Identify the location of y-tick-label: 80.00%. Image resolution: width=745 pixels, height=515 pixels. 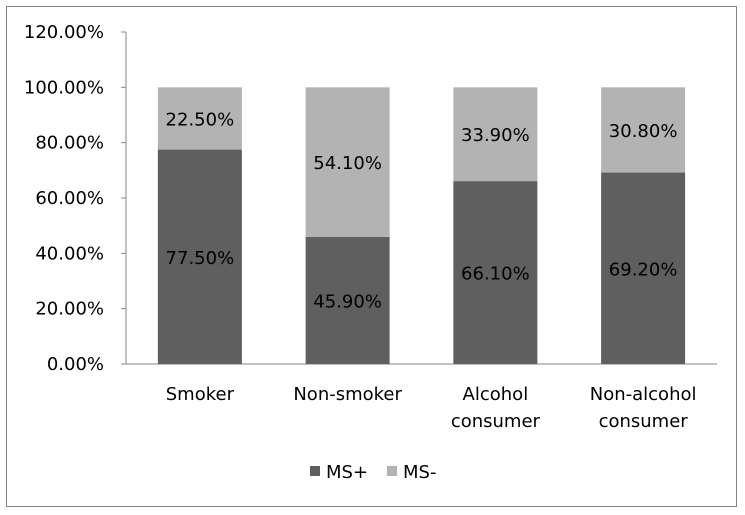
(69, 143).